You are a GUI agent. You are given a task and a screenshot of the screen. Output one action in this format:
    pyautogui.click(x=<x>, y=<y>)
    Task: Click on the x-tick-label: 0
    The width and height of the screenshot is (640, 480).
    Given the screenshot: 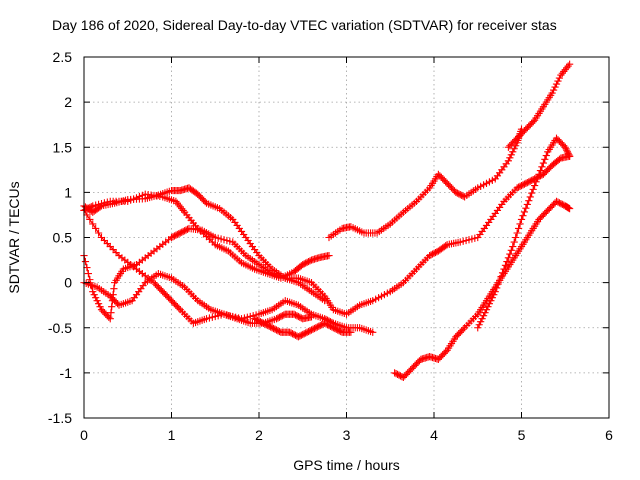 What is the action you would take?
    pyautogui.click(x=84, y=435)
    